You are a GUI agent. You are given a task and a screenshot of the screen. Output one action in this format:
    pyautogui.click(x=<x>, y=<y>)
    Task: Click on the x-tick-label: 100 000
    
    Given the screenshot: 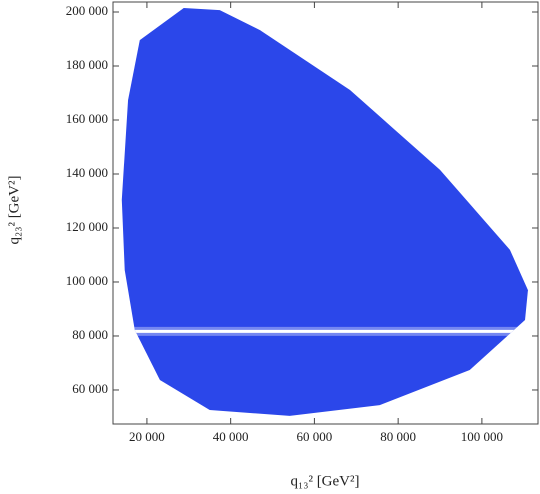 What is the action you would take?
    pyautogui.click(x=482, y=436)
    